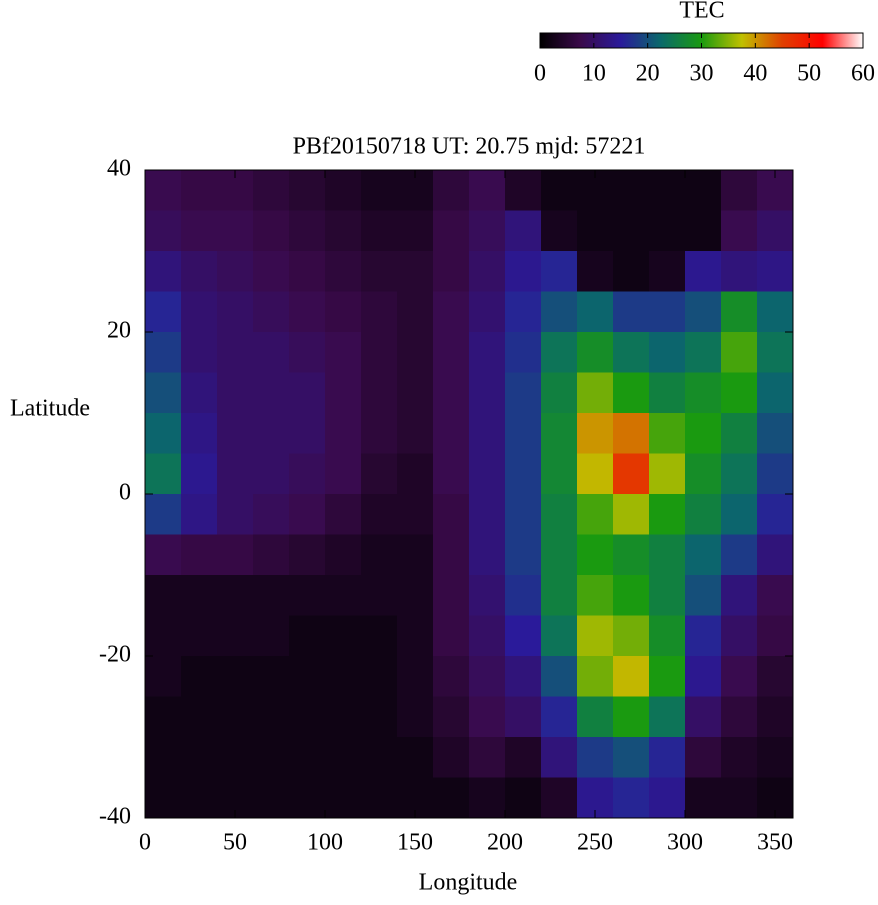 The height and width of the screenshot is (905, 878). What do you see at coordinates (701, 12) in the screenshot?
I see `colorbar-label: TEC` at bounding box center [701, 12].